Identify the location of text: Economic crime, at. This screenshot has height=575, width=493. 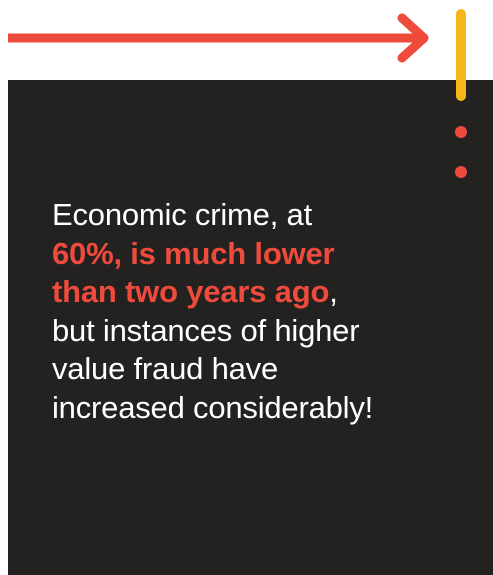
(182, 214).